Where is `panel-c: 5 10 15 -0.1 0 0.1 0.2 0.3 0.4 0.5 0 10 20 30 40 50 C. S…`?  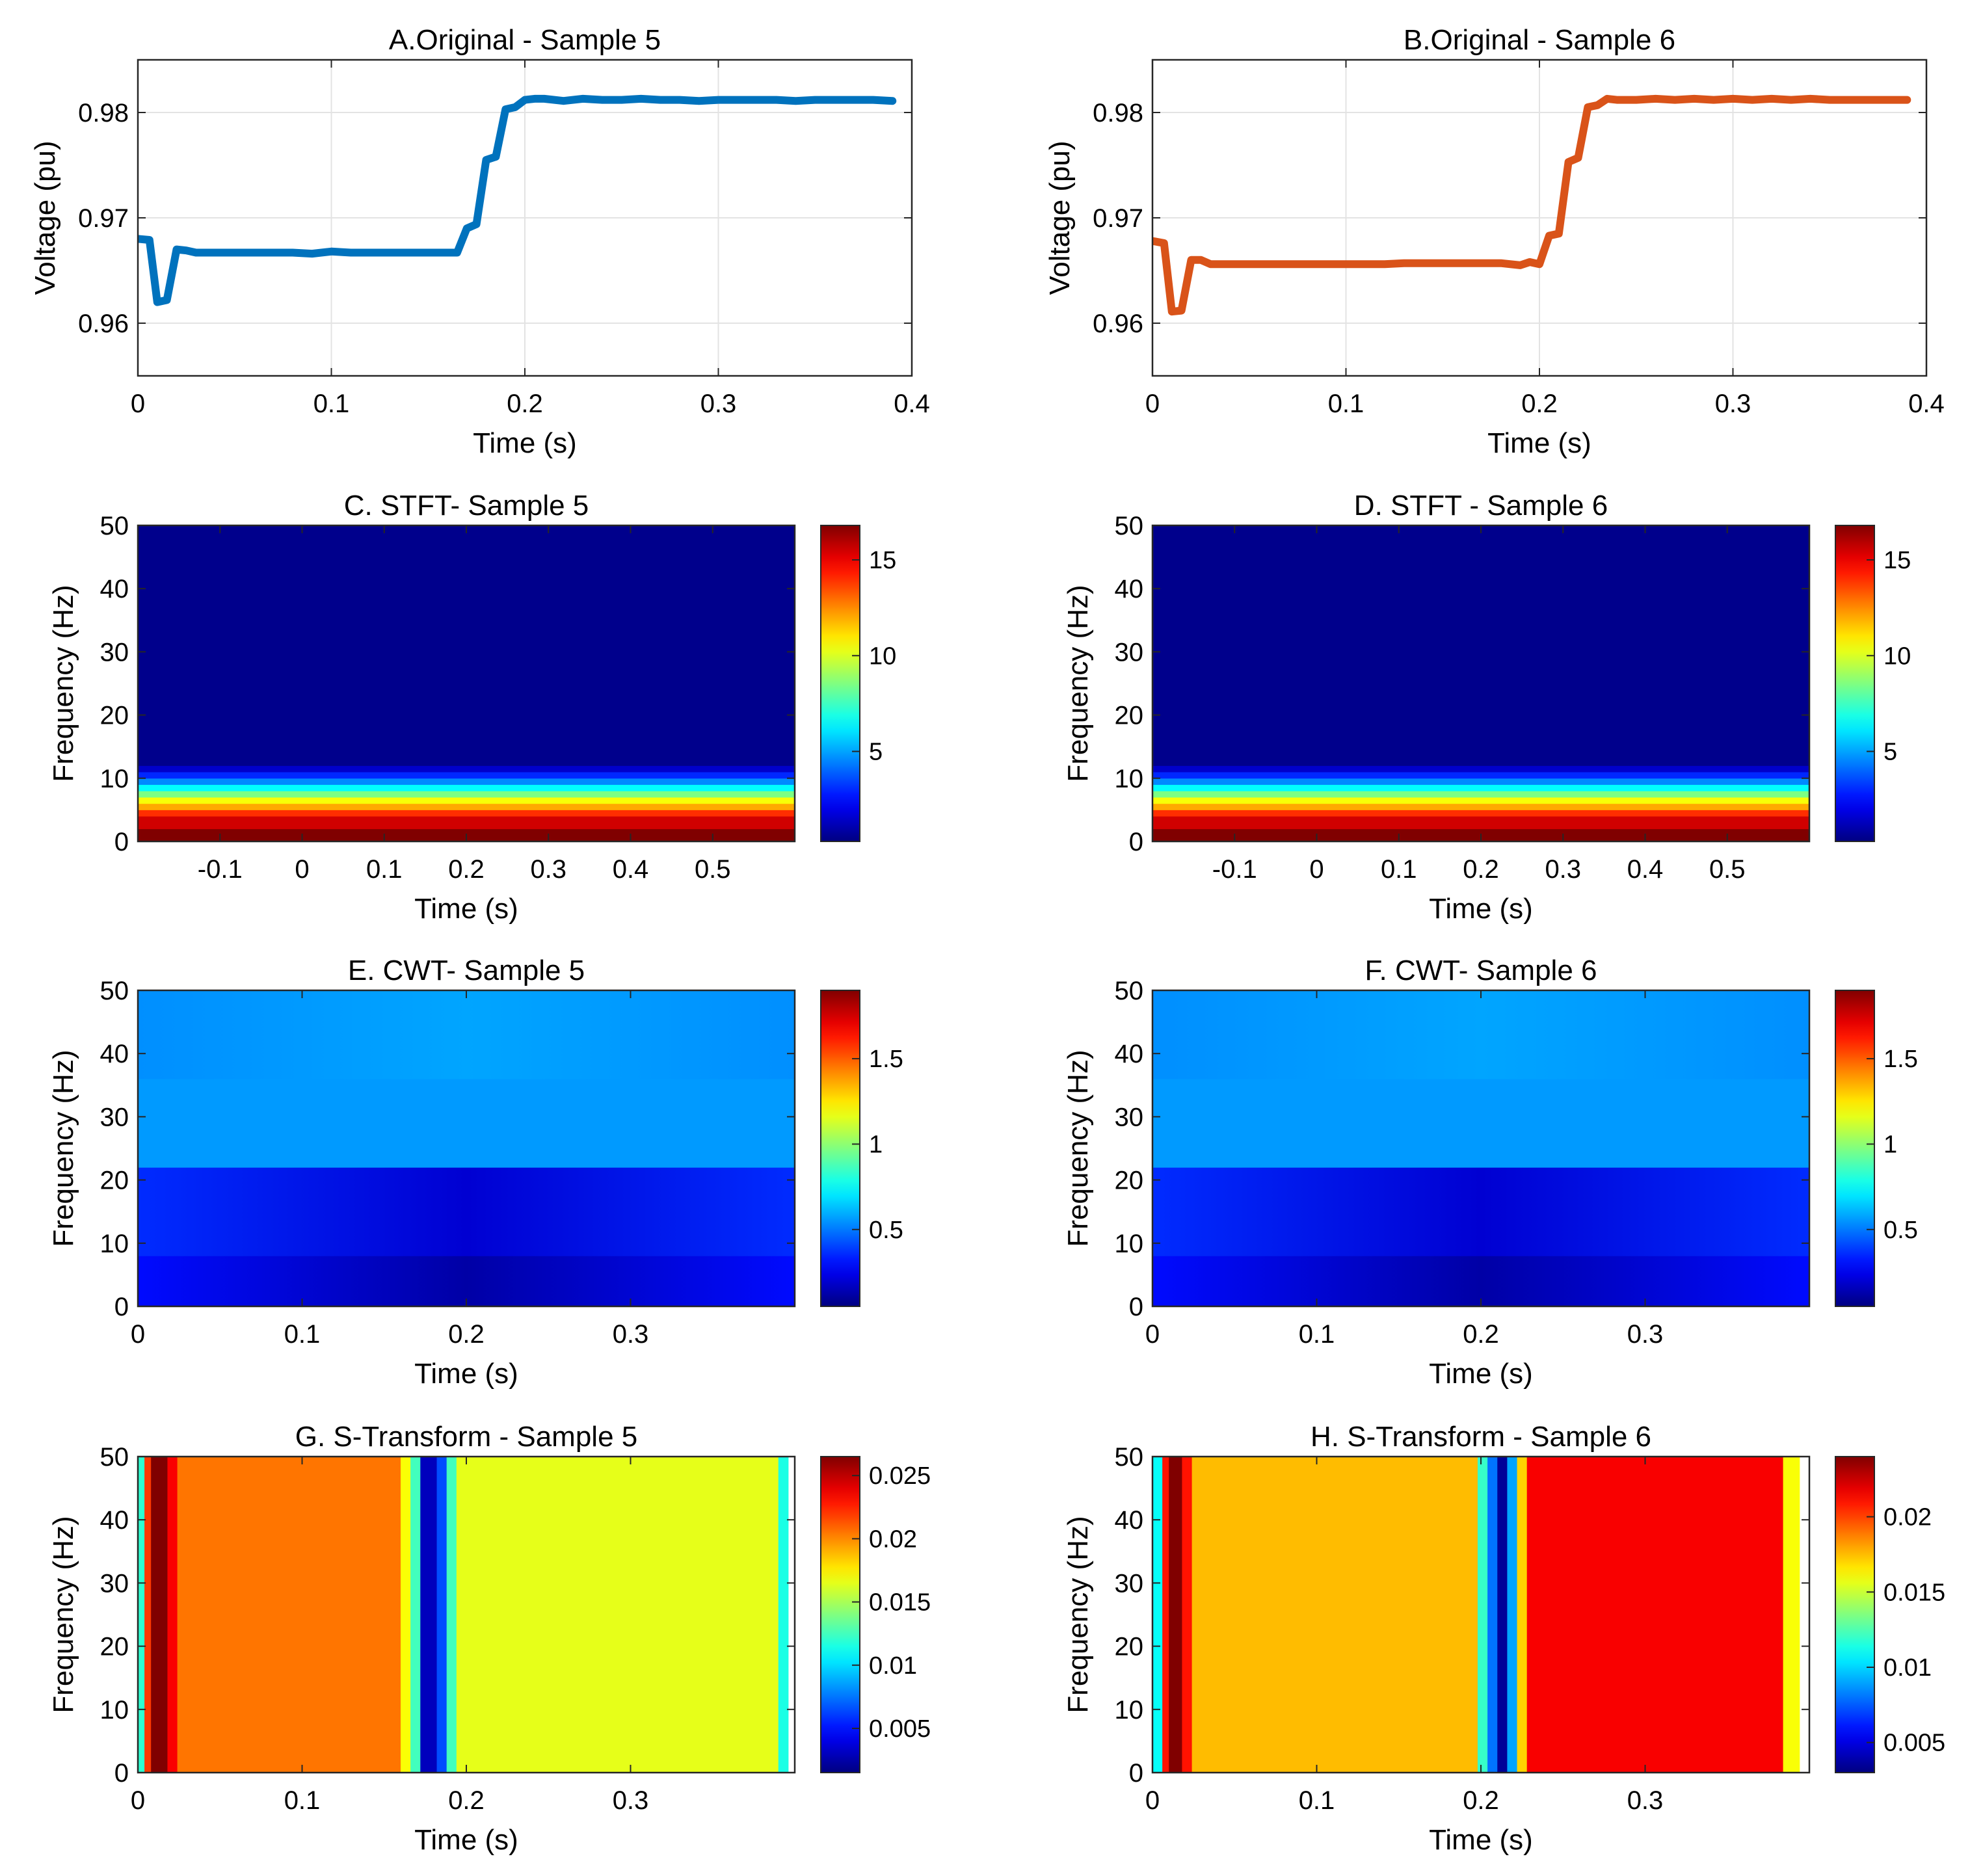 panel-c: 5 10 15 -0.1 0 0.1 0.2 0.3 0.4 0.5 0 10 20 30 40 50 C. S… is located at coordinates (471, 707).